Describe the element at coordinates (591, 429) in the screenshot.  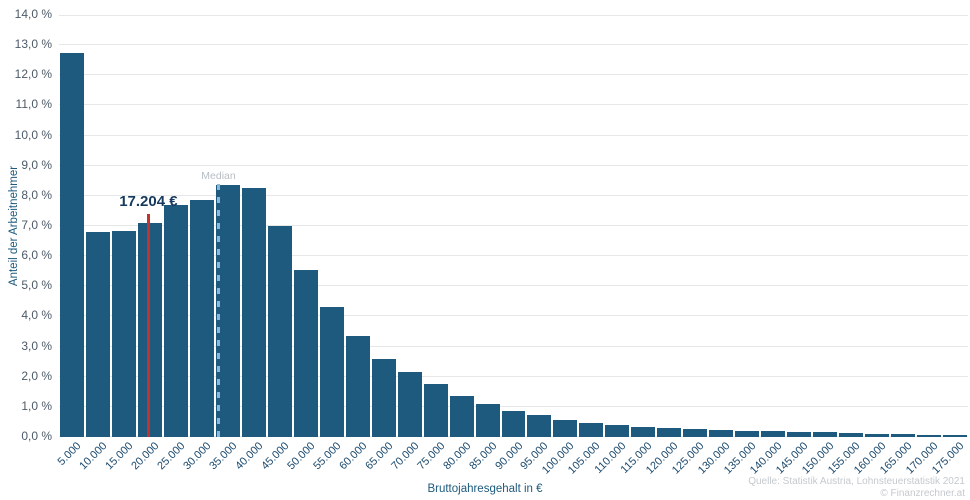
I see `bar-105.000` at that location.